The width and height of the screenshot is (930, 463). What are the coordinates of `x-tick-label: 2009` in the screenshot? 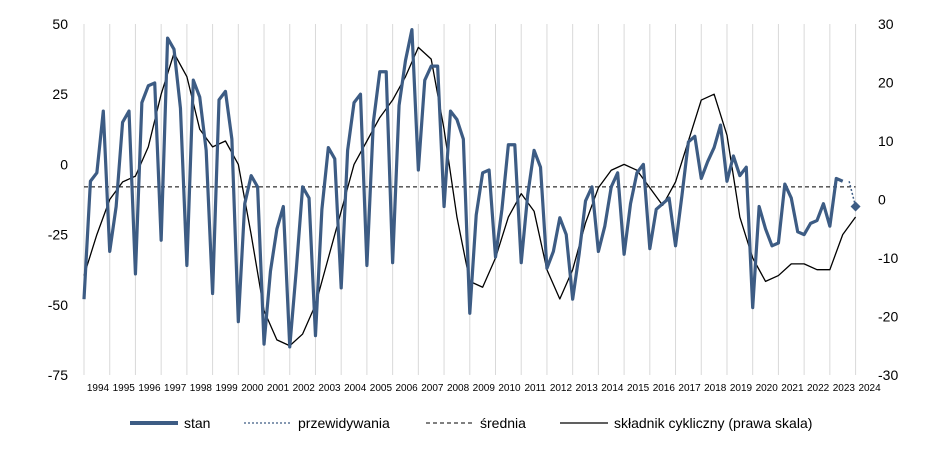 It's located at (484, 388).